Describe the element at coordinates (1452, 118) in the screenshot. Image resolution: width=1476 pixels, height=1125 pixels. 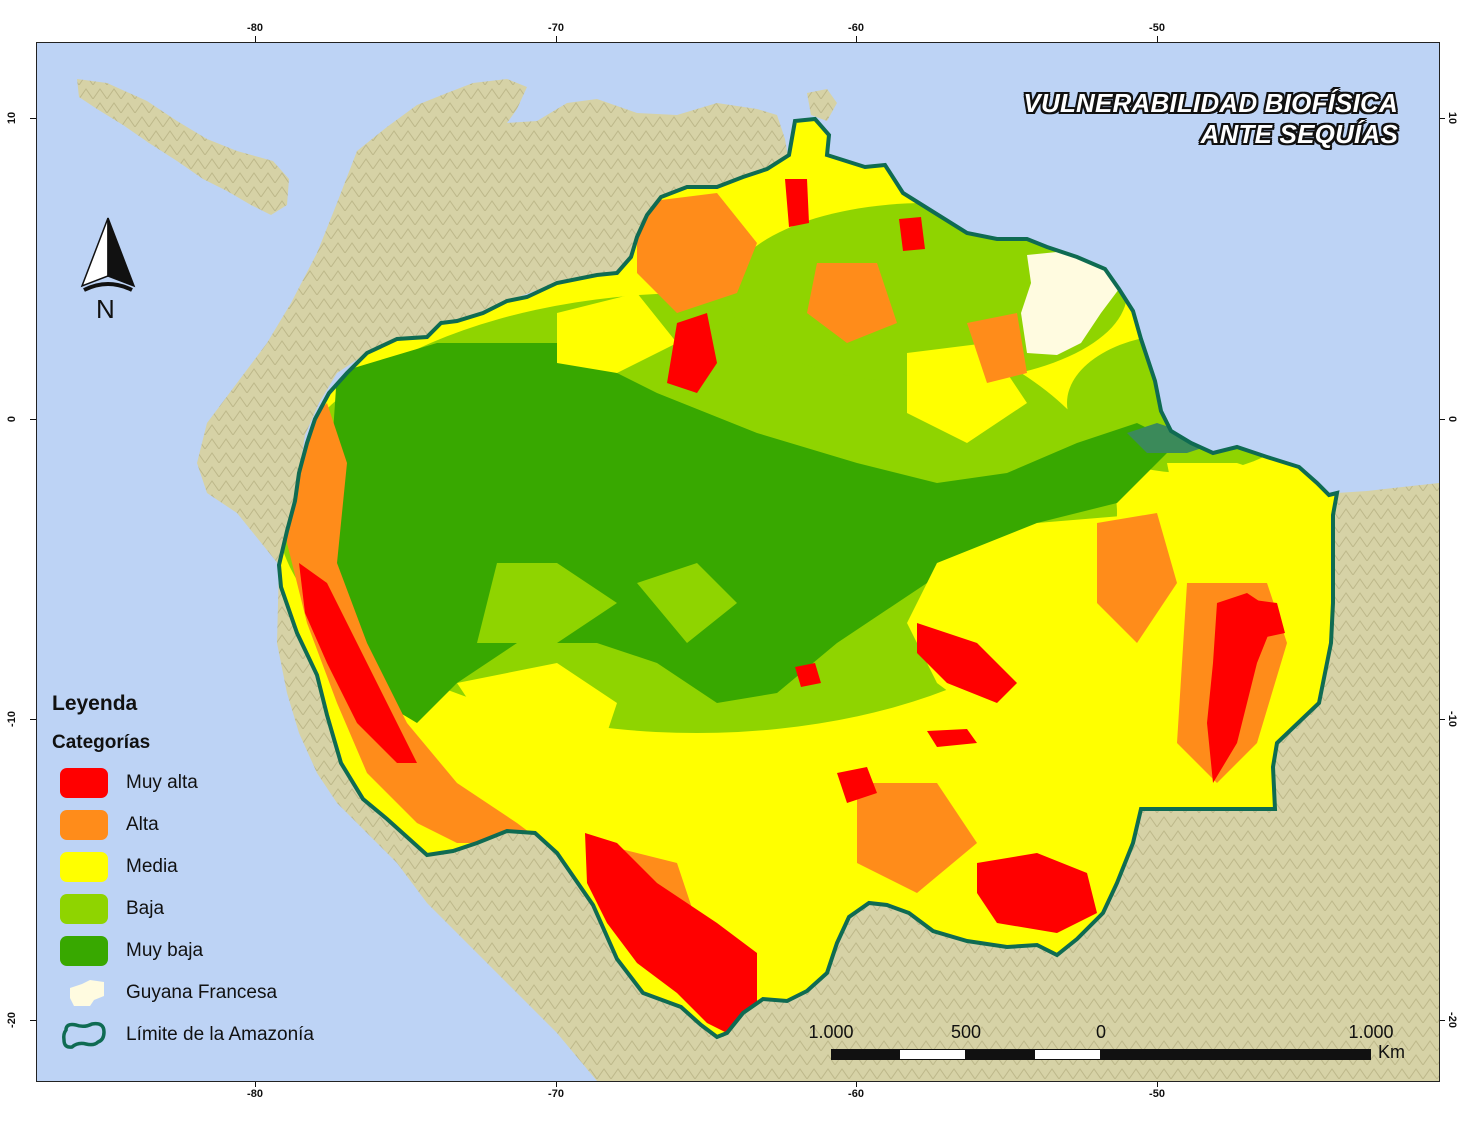
I see `right-tick-label: 10` at that location.